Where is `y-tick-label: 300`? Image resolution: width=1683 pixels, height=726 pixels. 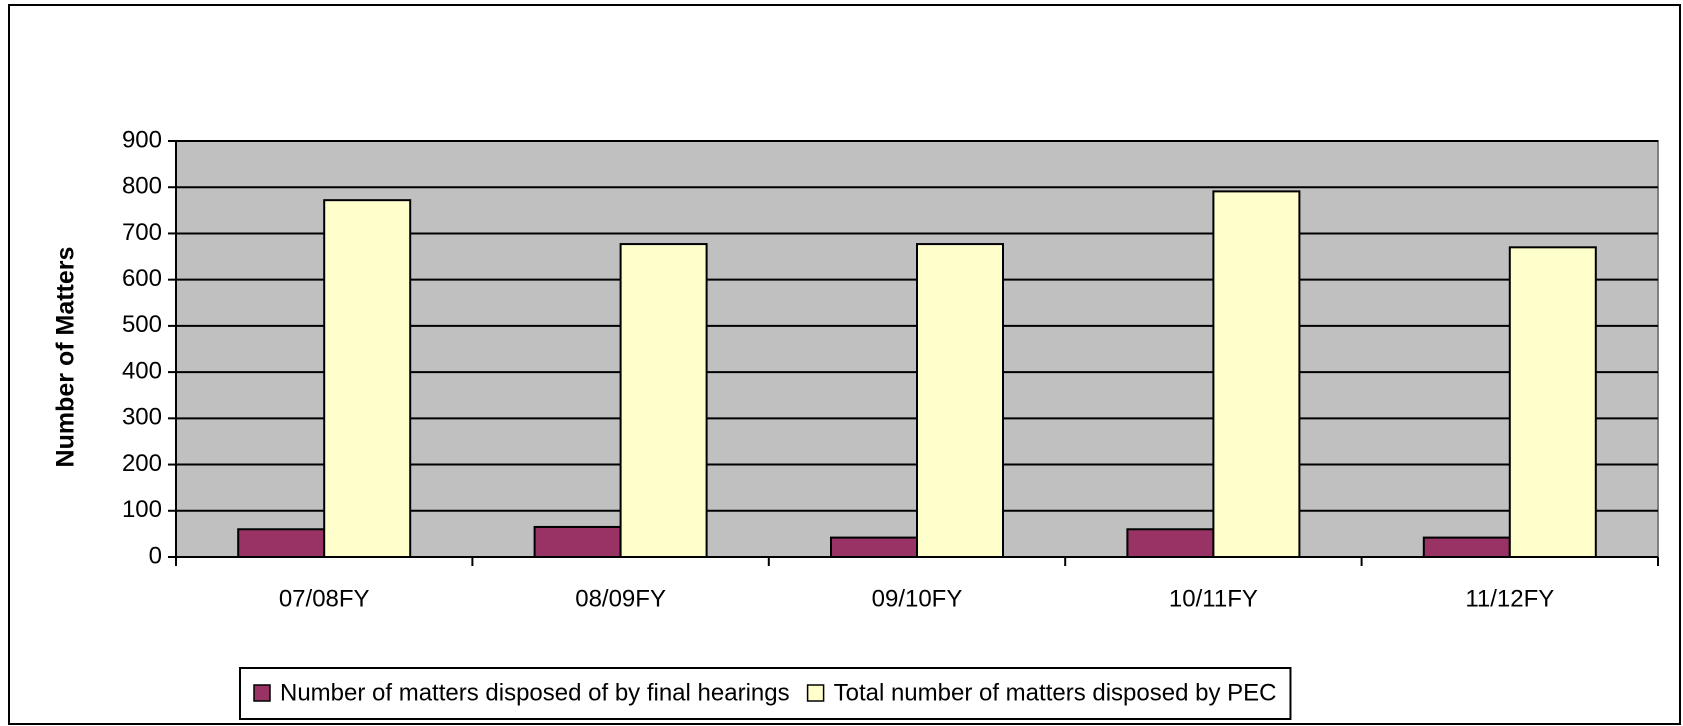
y-tick-label: 300 is located at coordinates (142, 417).